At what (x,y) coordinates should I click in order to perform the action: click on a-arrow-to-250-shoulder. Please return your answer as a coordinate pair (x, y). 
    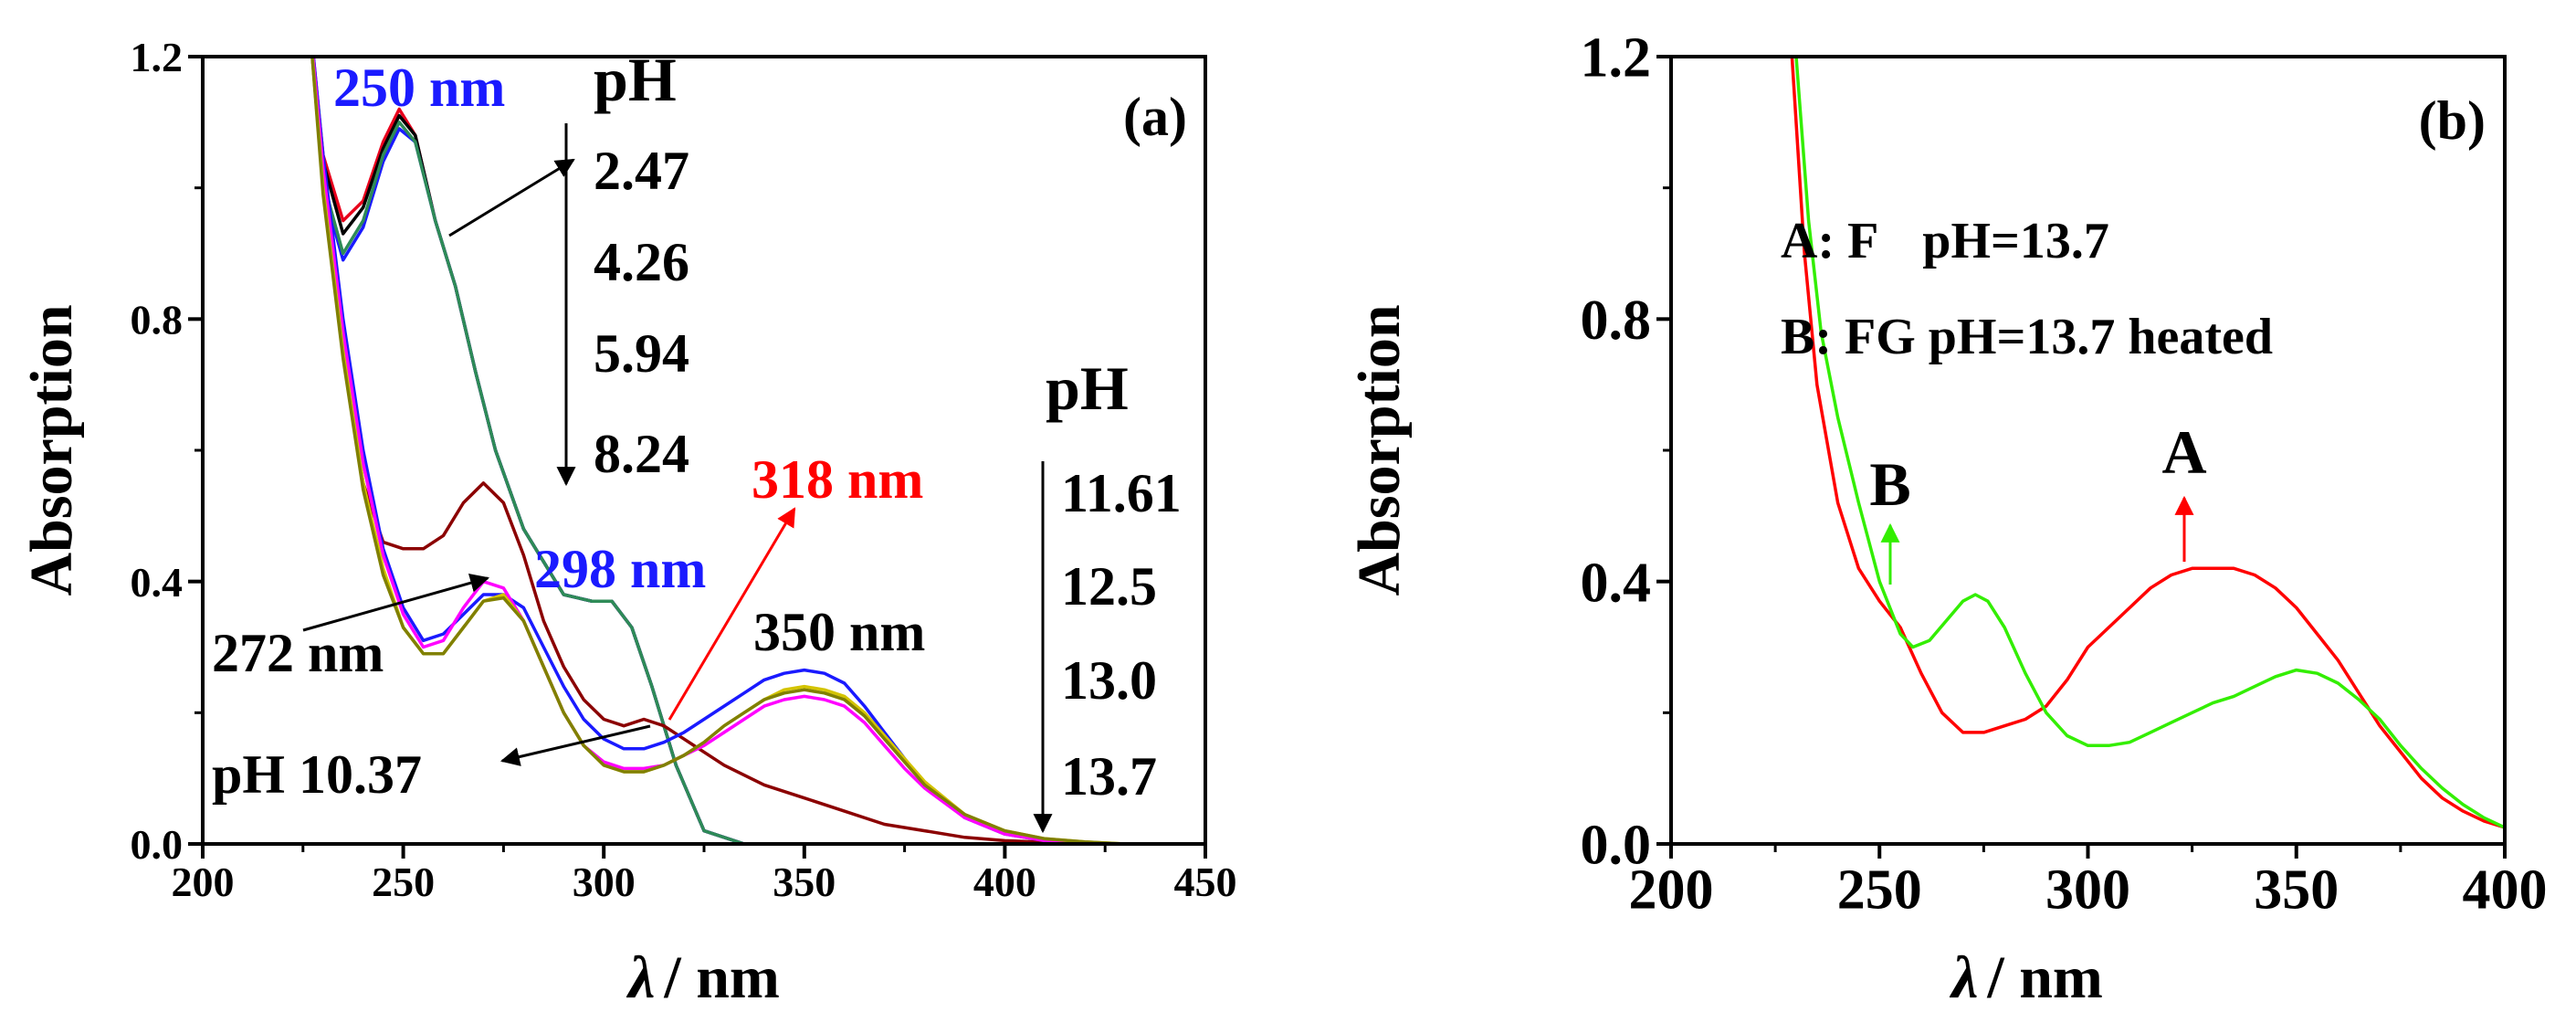
    Looking at the image, I should click on (511, 197).